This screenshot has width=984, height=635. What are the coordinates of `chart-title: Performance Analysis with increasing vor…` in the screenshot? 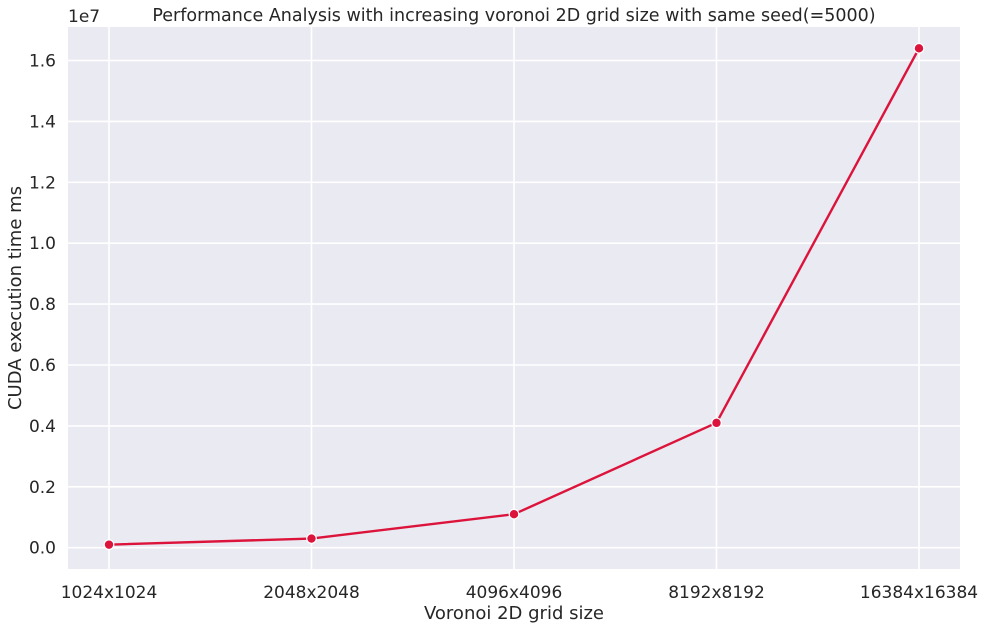 It's located at (513, 16).